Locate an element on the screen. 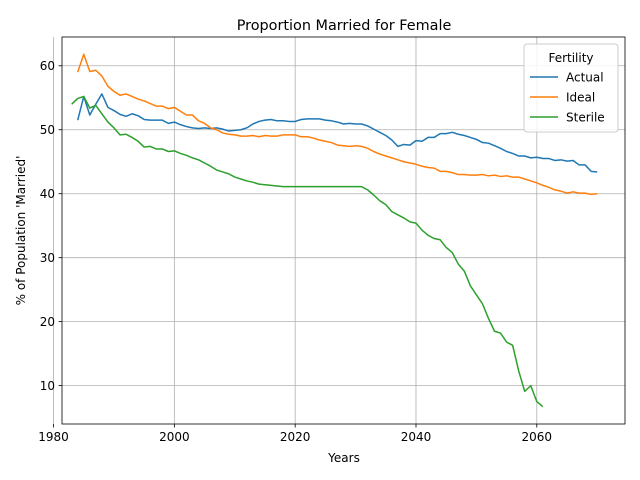  legend-items: Actual Ideal Sterile is located at coordinates (567, 97).